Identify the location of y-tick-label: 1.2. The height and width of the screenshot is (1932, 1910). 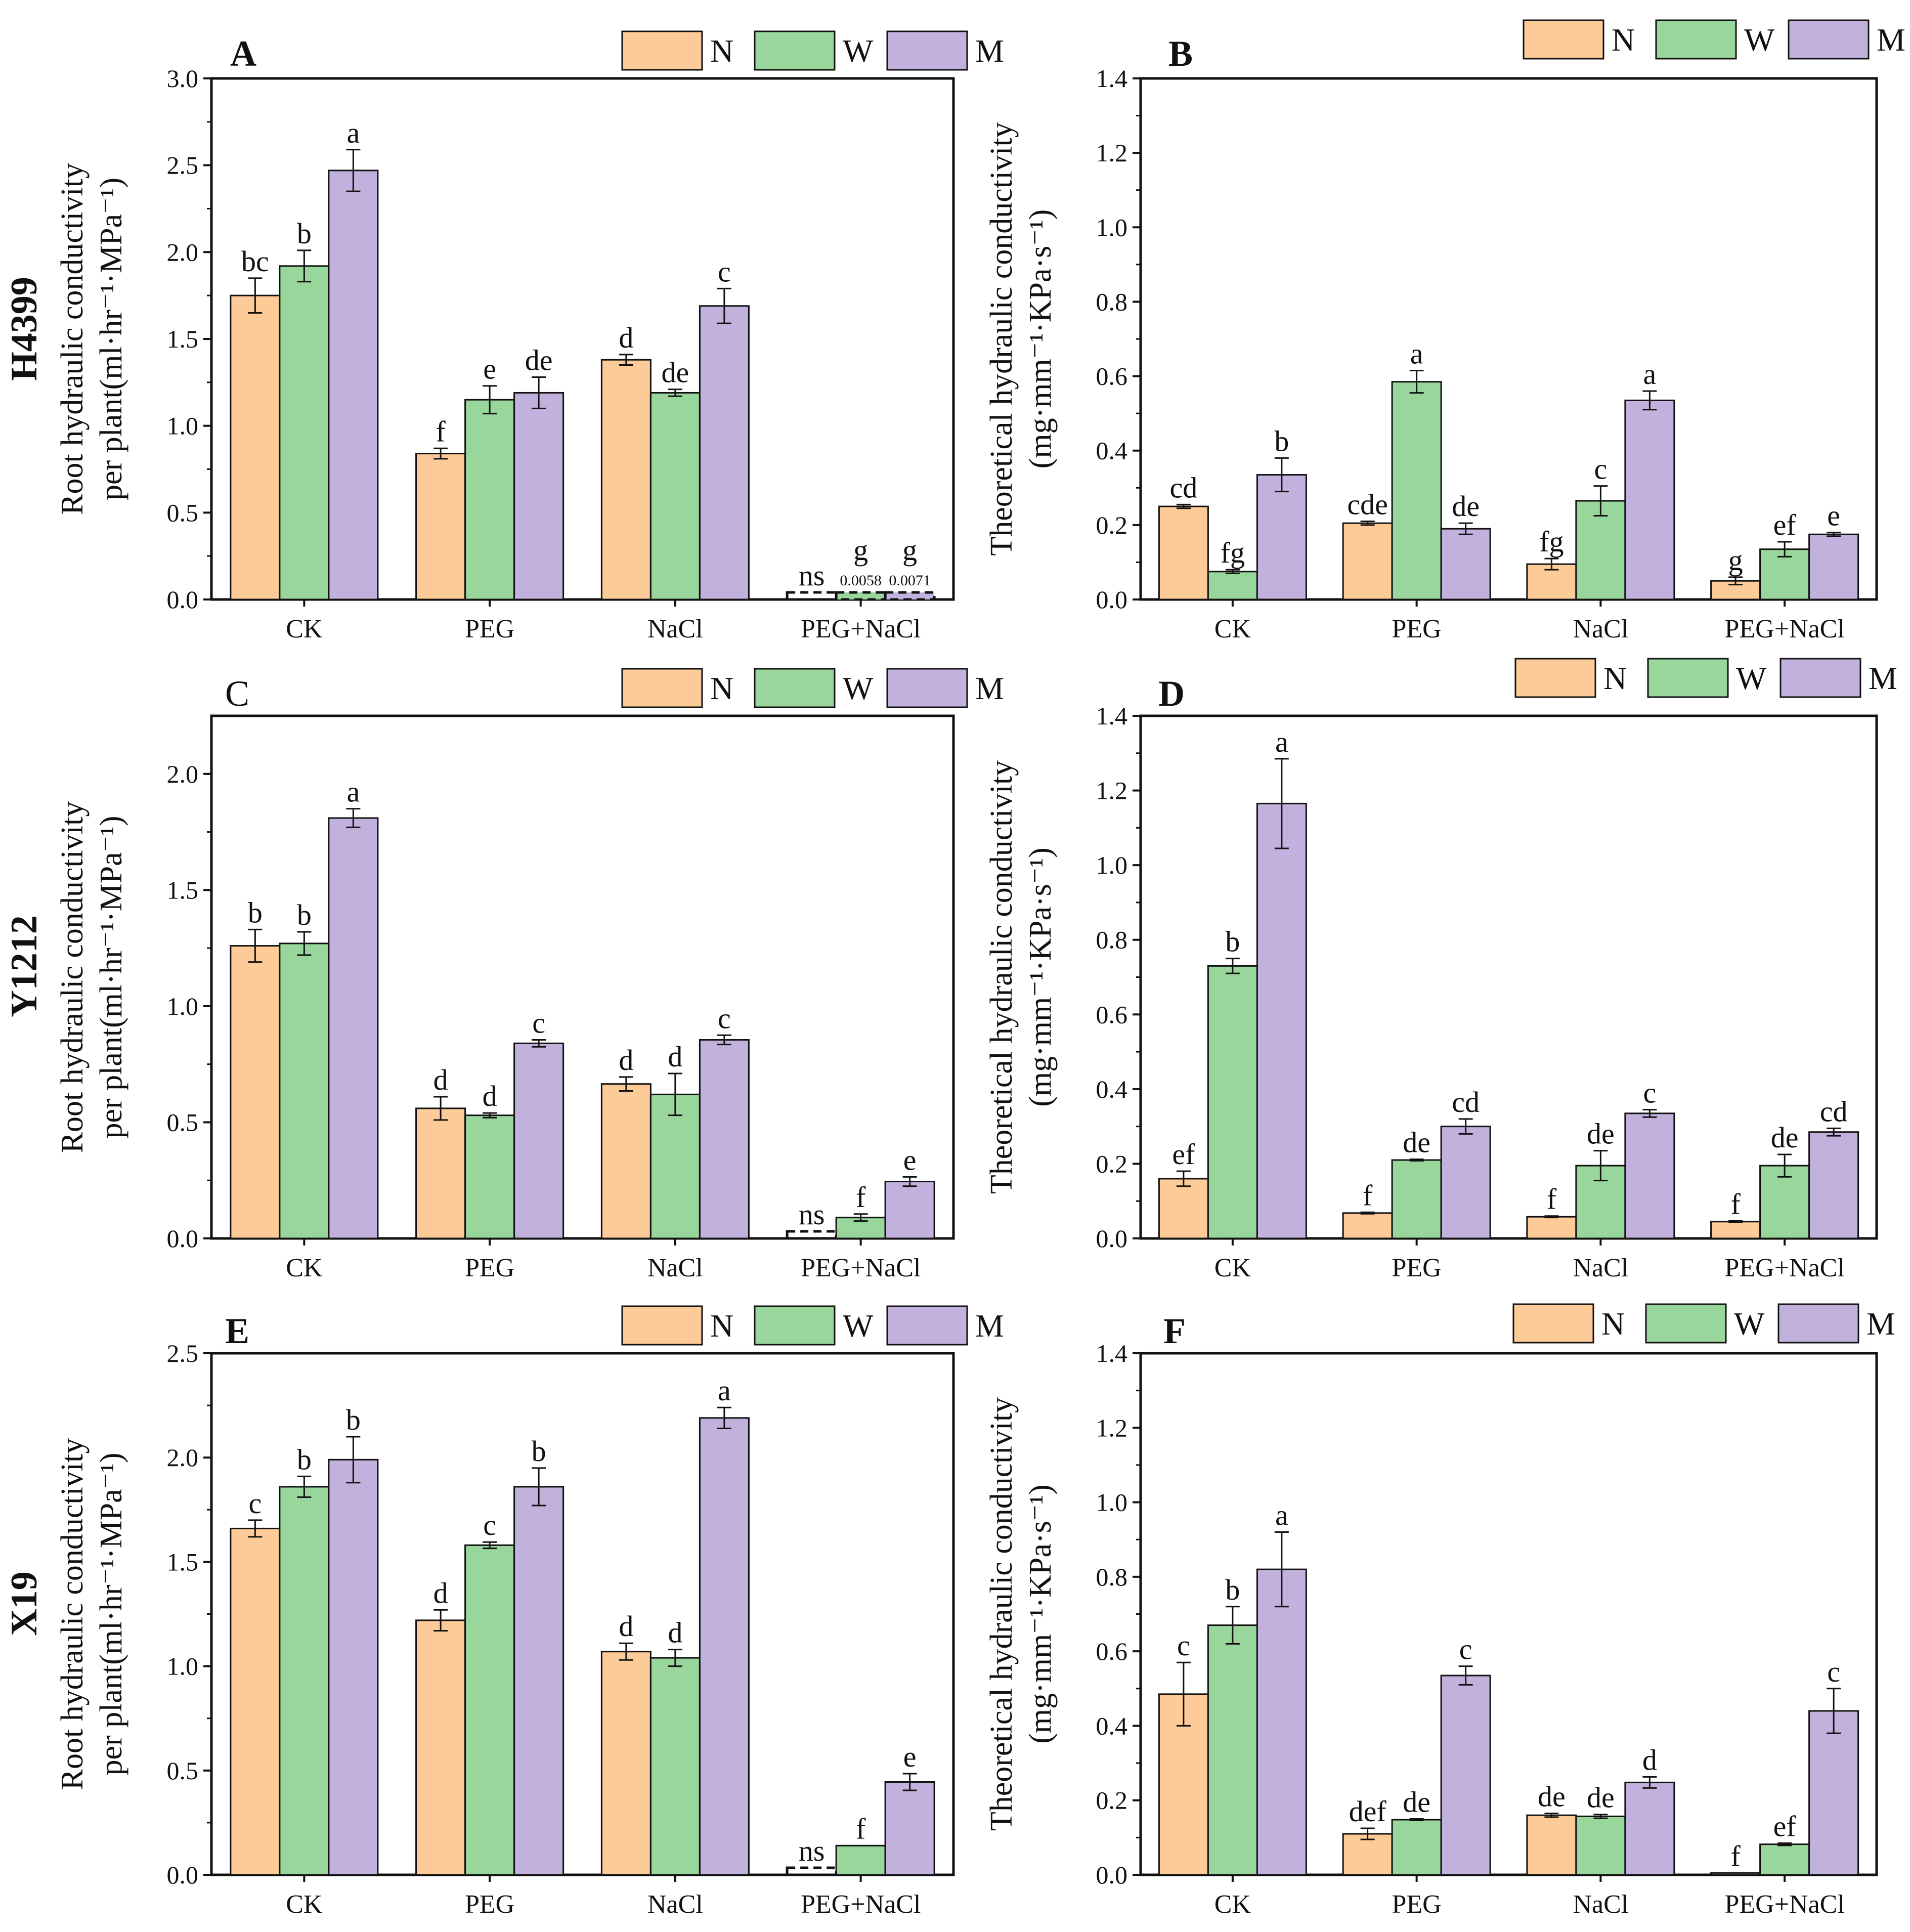
(1112, 1427).